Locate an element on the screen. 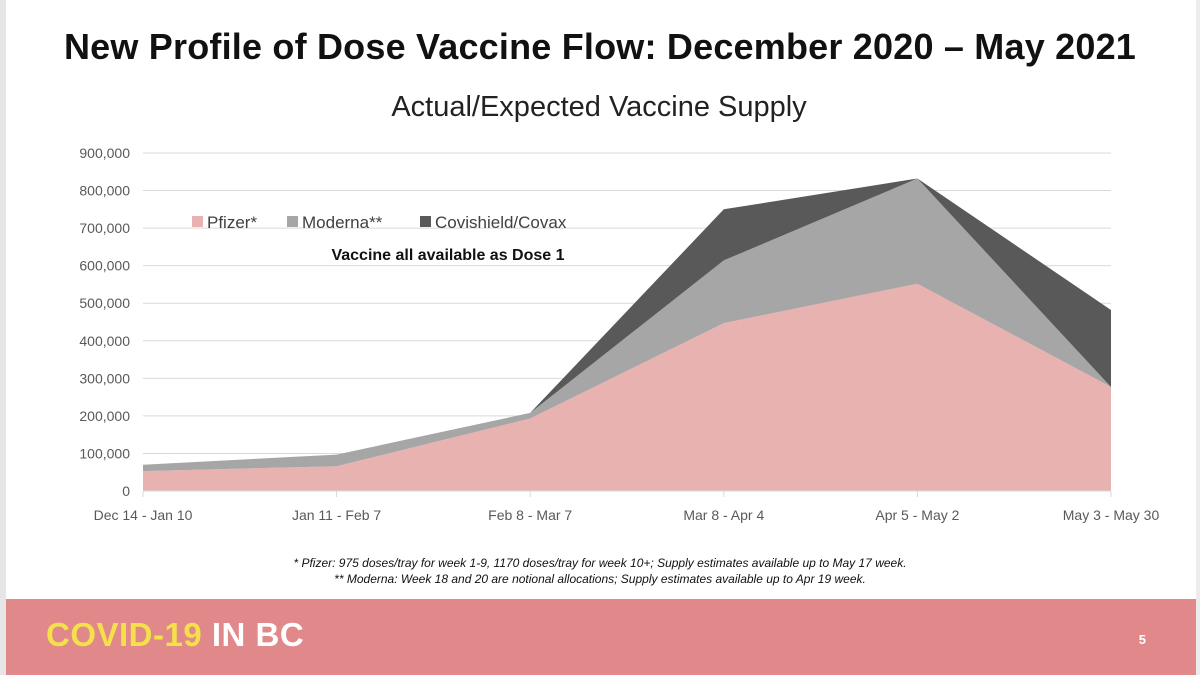 The image size is (1200, 675). y-tick-label: 500,000 is located at coordinates (104, 303).